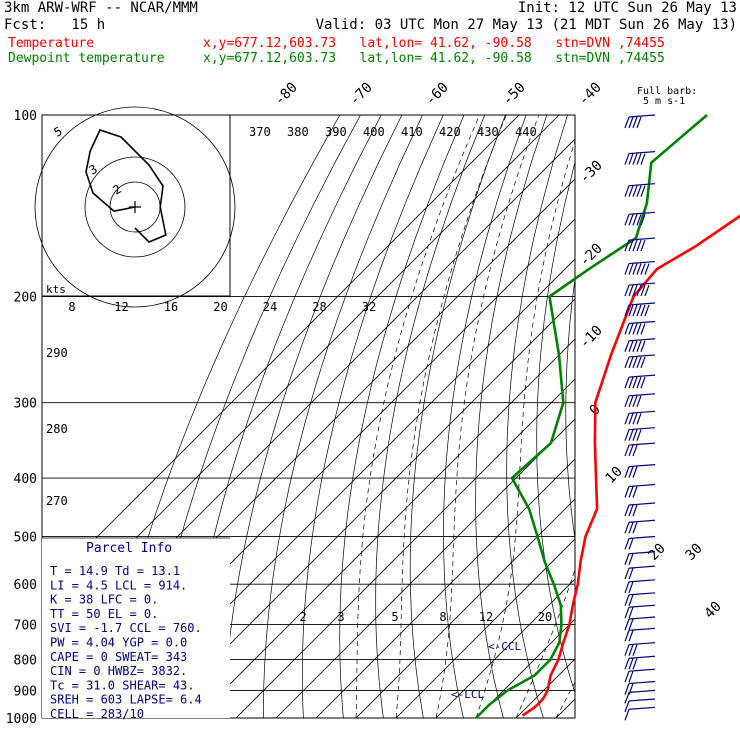 The width and height of the screenshot is (740, 740). Describe the element at coordinates (25, 626) in the screenshot. I see `pressure-label-700: 700` at that location.